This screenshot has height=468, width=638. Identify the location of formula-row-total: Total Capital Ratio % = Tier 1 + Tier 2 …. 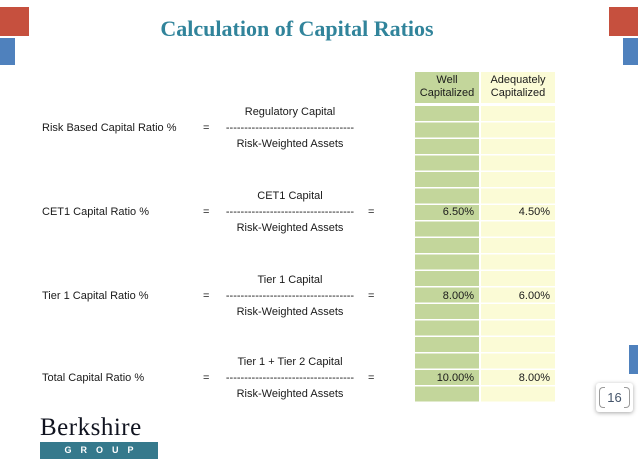
(319, 378).